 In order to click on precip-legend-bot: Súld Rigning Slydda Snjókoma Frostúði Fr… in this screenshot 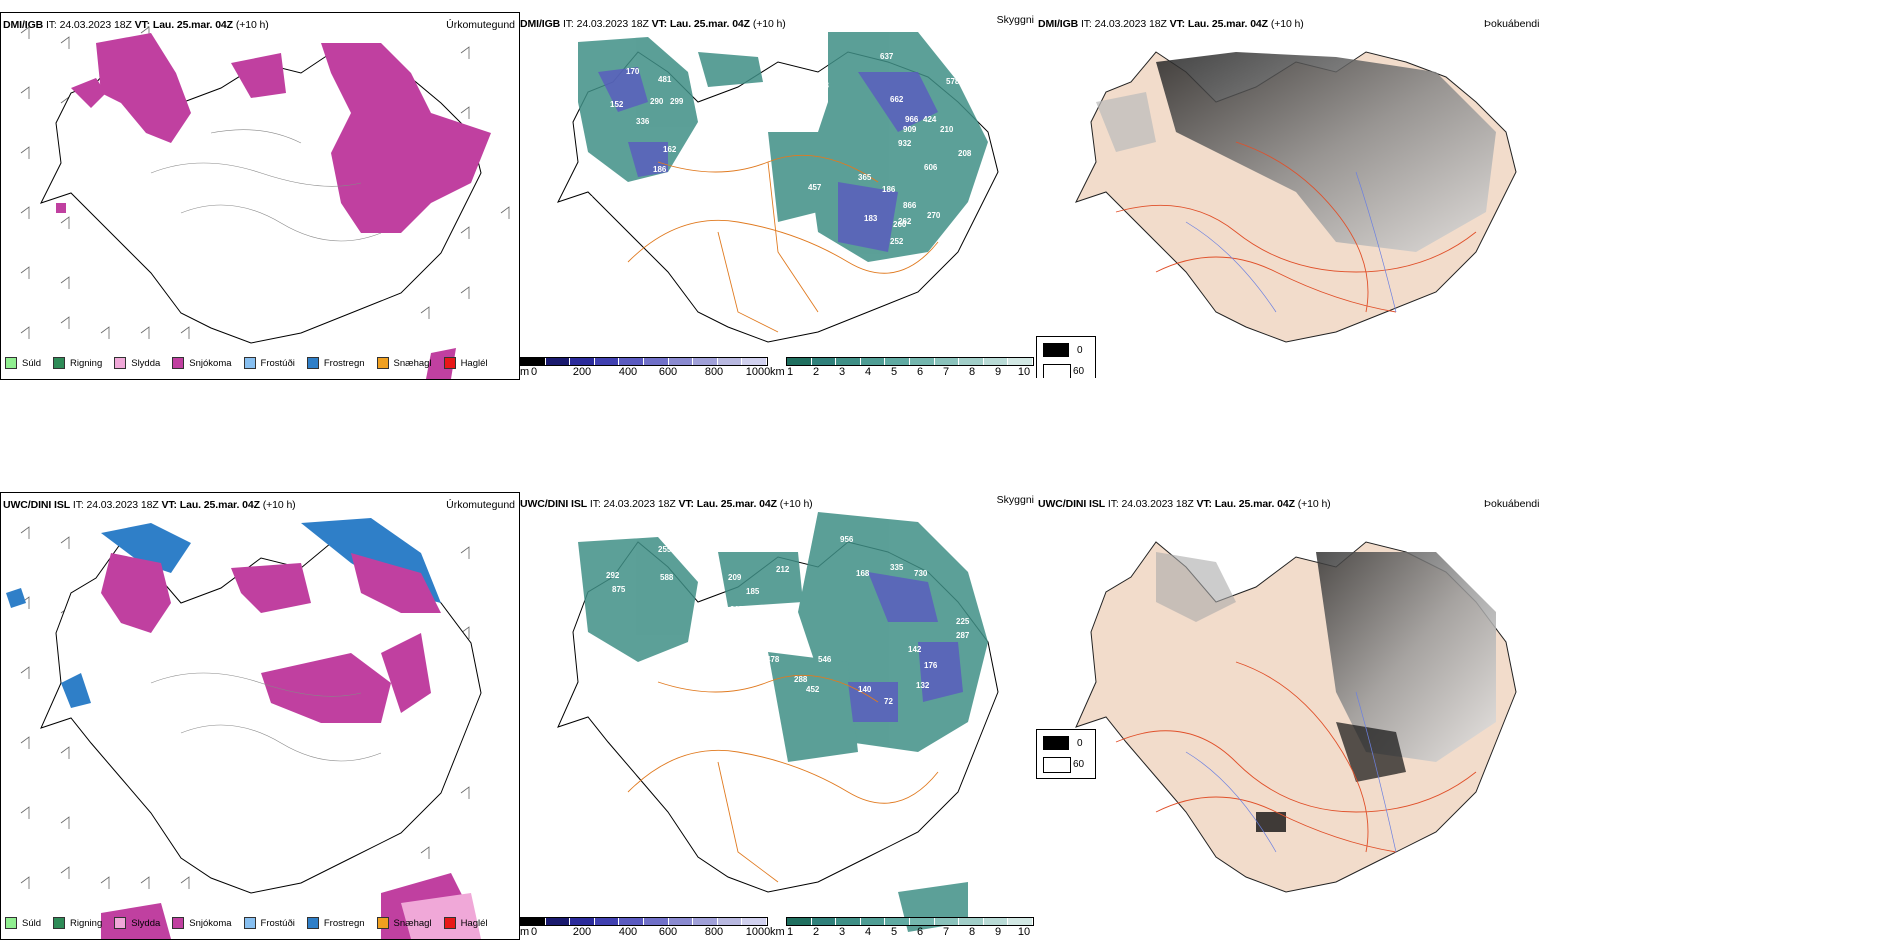, I will do `click(252, 923)`.